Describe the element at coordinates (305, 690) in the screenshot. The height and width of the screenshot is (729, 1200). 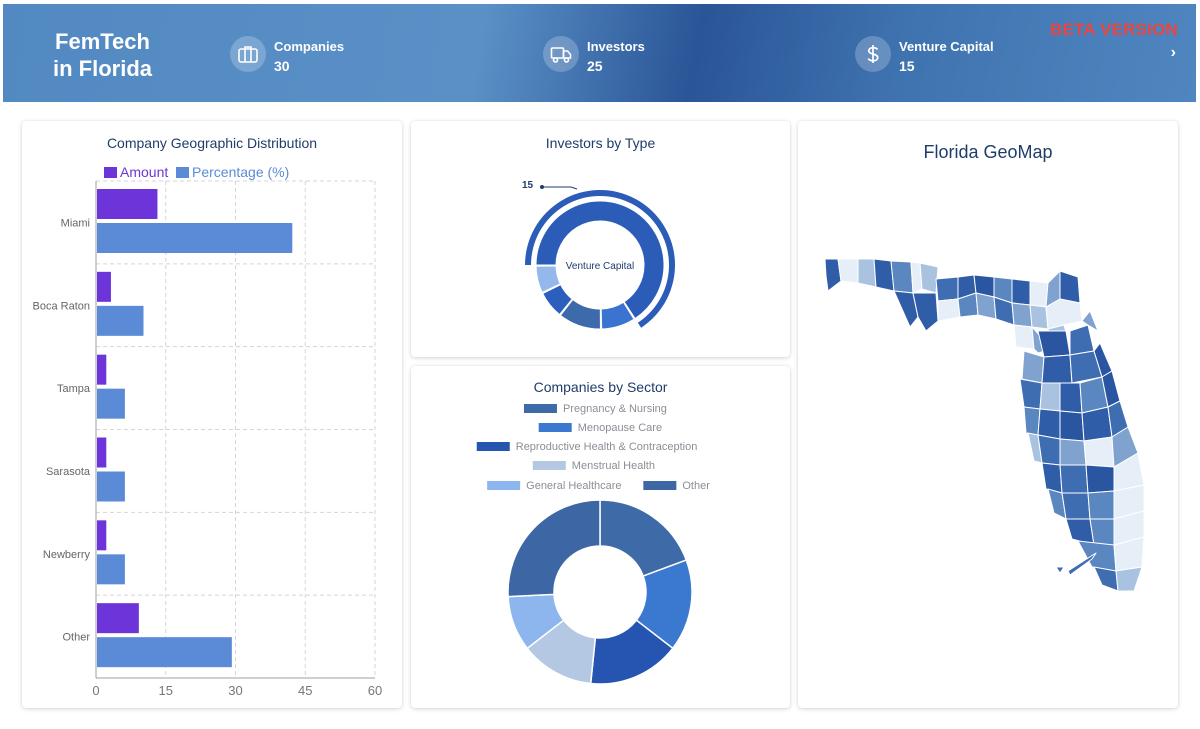
I see `x-tick-label: 45` at that location.